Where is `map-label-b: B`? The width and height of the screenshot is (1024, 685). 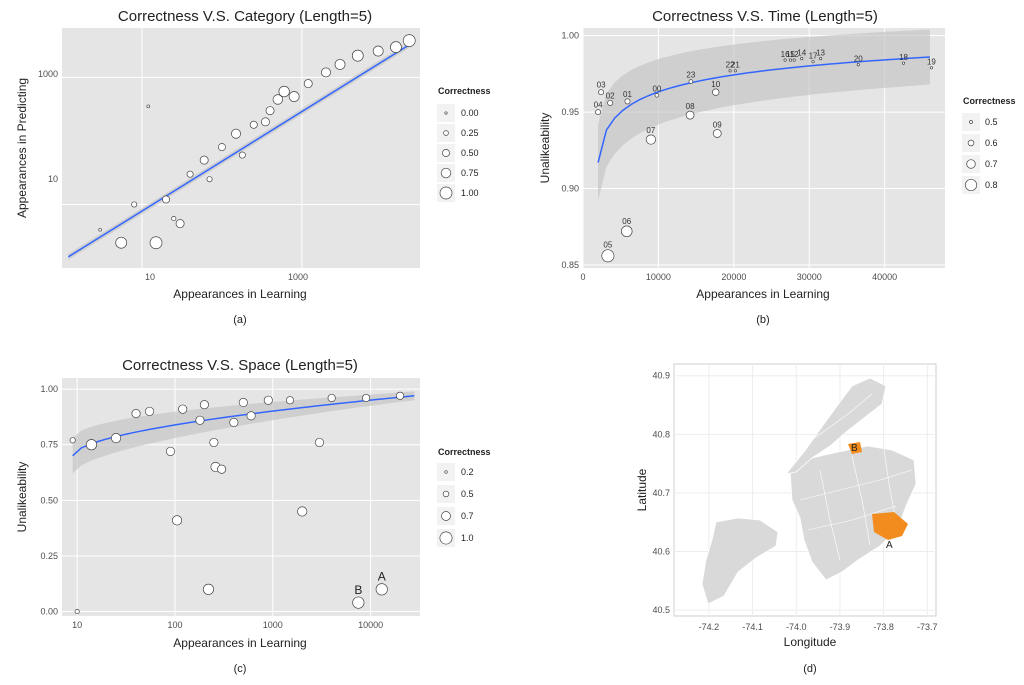 map-label-b: B is located at coordinates (854, 448).